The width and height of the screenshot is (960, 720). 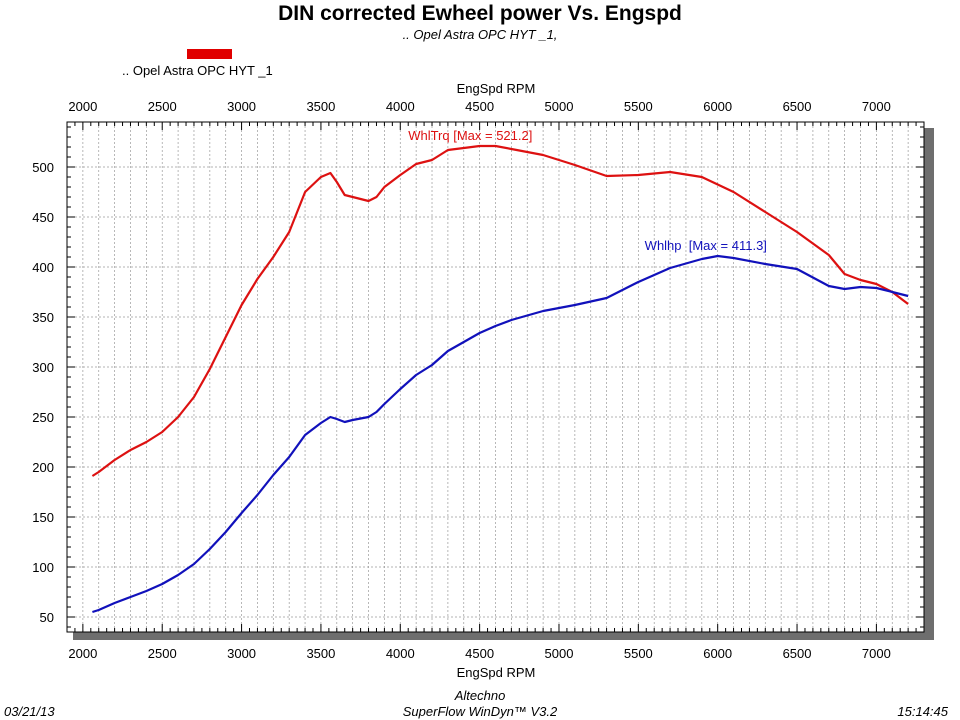 I want to click on x-tick-label-top: 4000, so click(x=400, y=106).